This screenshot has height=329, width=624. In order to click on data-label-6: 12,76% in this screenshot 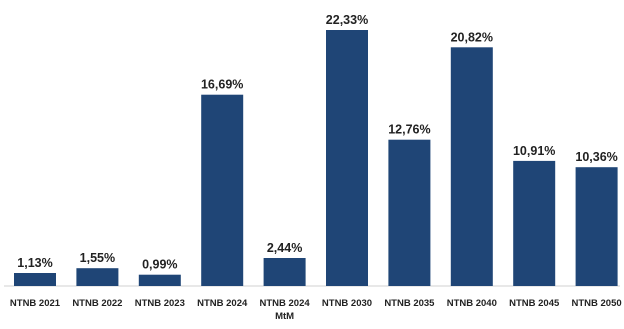, I will do `click(409, 130)`.